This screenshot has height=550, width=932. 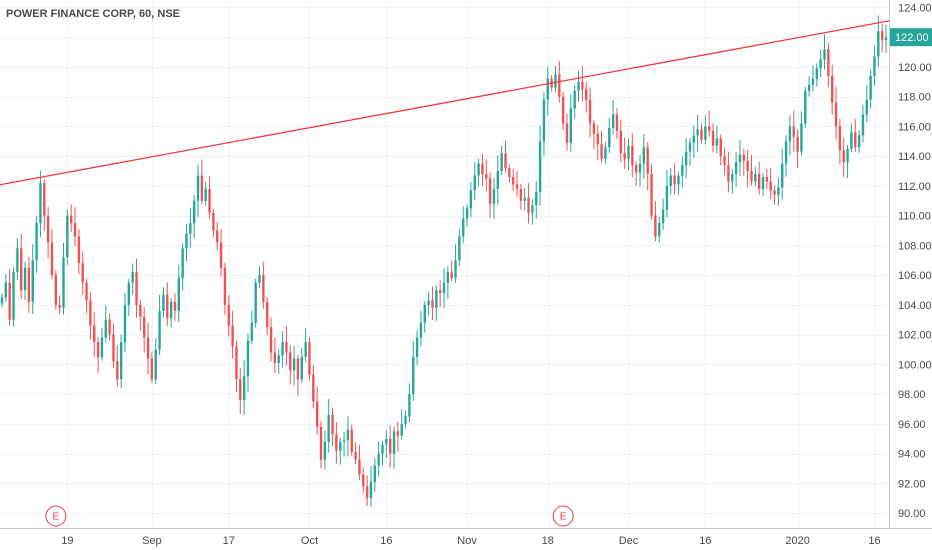 I want to click on y-tick-label: 94.00, so click(x=912, y=455).